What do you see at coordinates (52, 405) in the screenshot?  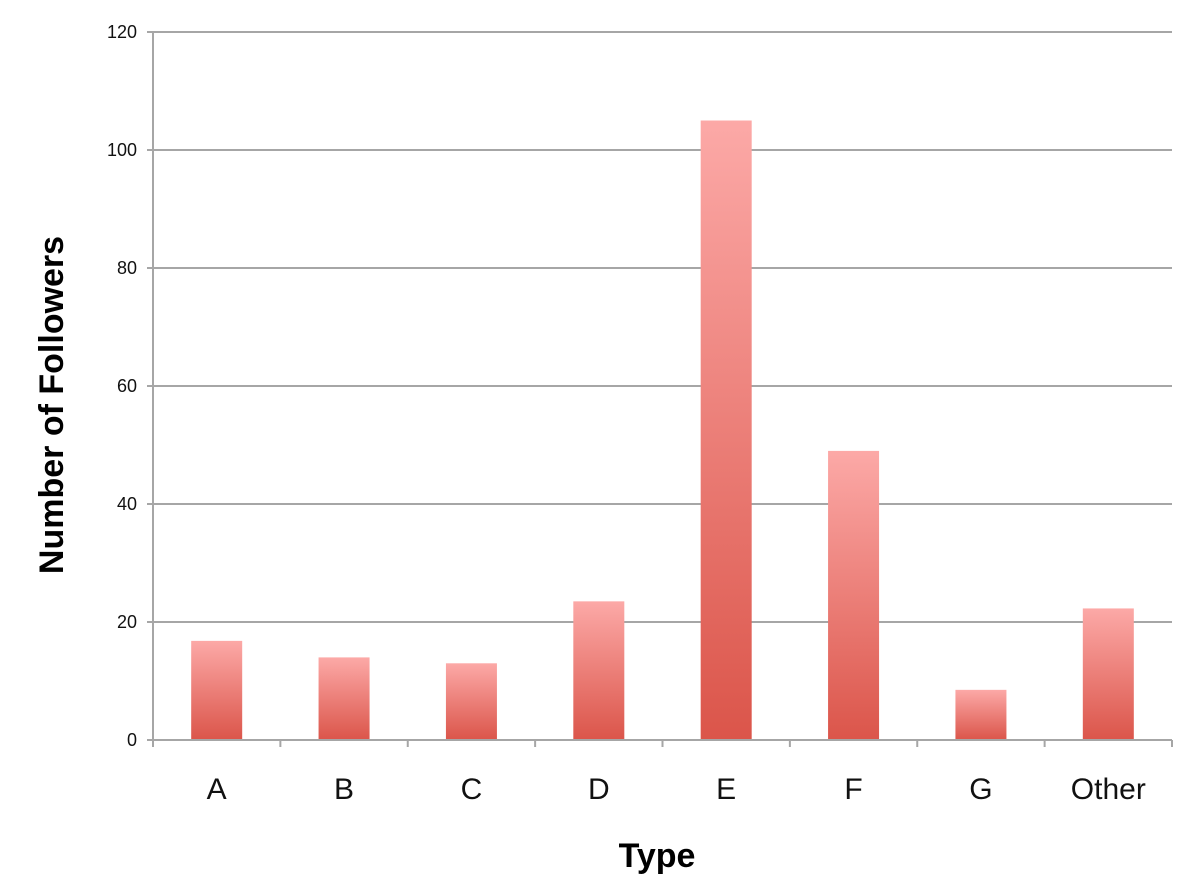 I see `y-axis-title: Number of Followers` at bounding box center [52, 405].